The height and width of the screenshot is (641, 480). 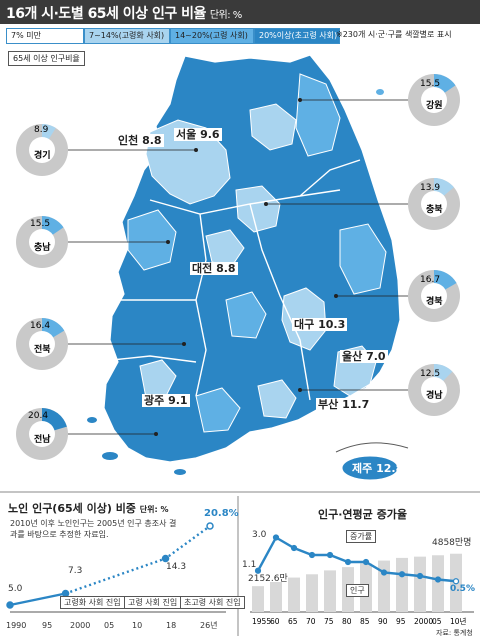 What do you see at coordinates (40, 326) in the screenshot?
I see `pie-value-jeonbuk: 16.4` at bounding box center [40, 326].